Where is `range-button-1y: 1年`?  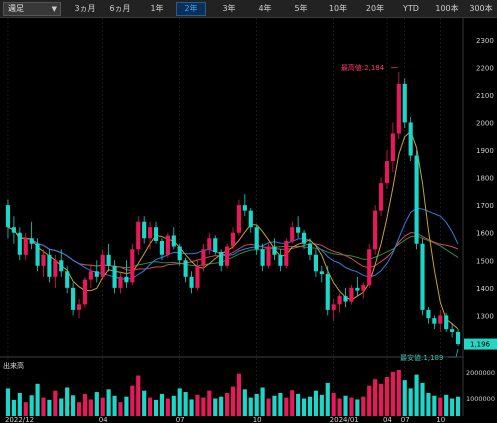
range-button-1y: 1年 is located at coordinates (157, 8).